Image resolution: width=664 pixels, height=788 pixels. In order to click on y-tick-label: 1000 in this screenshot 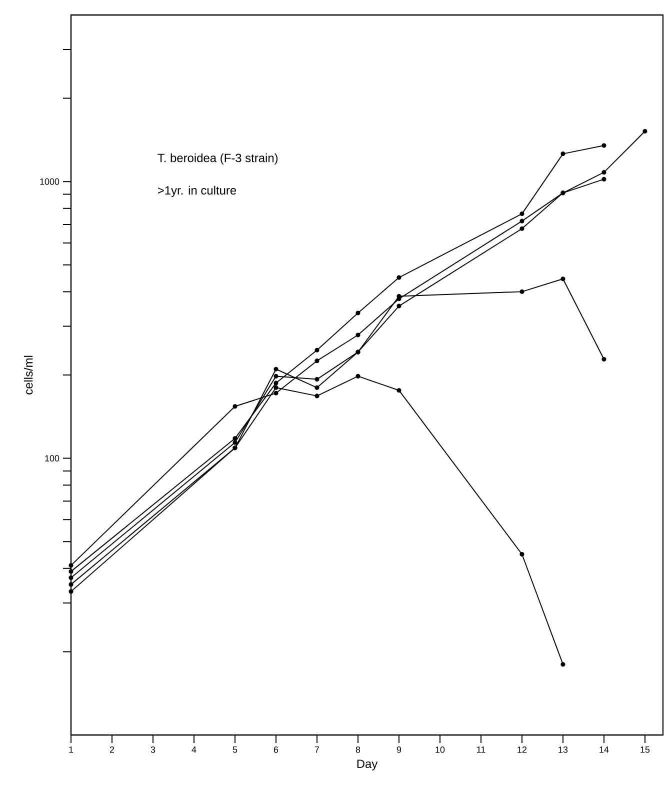, I will do `click(50, 181)`.